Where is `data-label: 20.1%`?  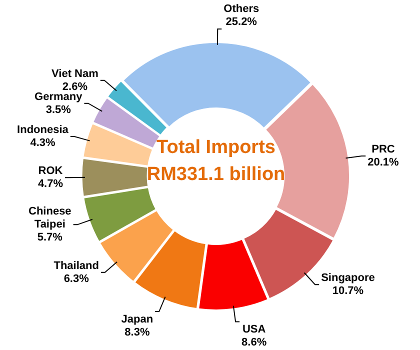
data-label: 20.1% is located at coordinates (384, 162).